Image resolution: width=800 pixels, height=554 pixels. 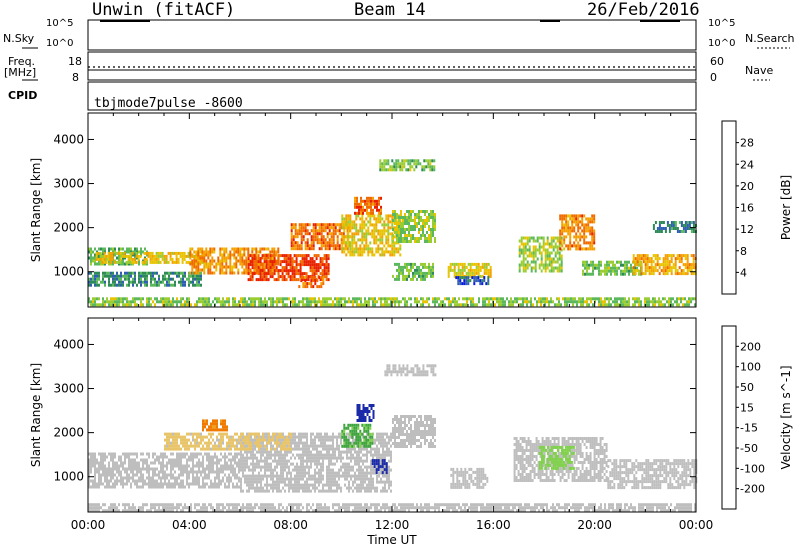 I want to click on search-tick-bottom: 10^0, so click(x=722, y=43).